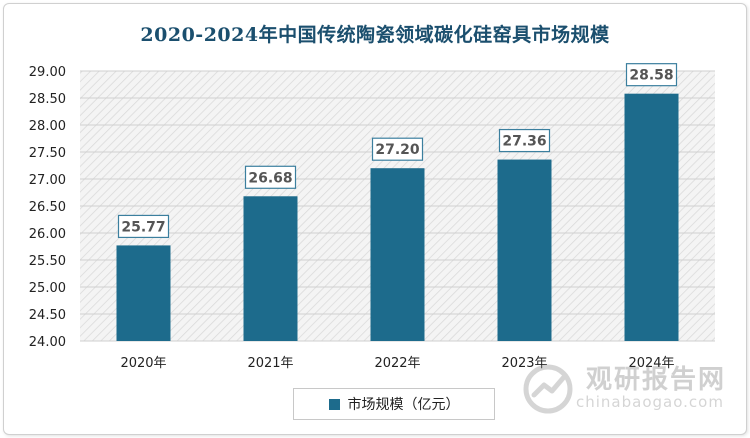 This screenshot has width=750, height=438. I want to click on data-label: 28.58, so click(651, 76).